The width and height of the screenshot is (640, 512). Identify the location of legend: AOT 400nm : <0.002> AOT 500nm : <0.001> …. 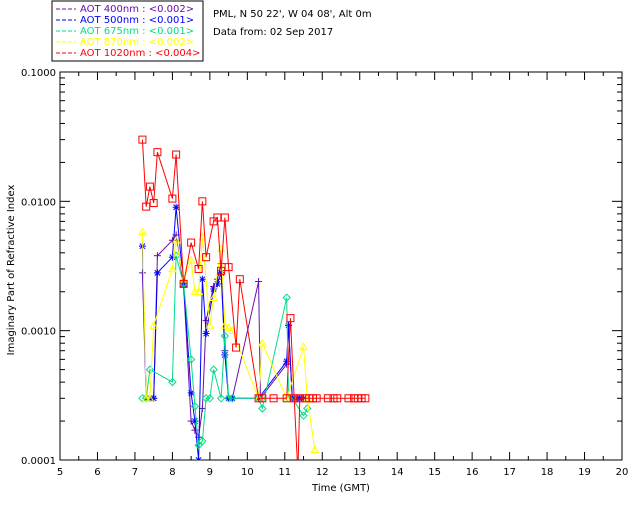
(127, 31).